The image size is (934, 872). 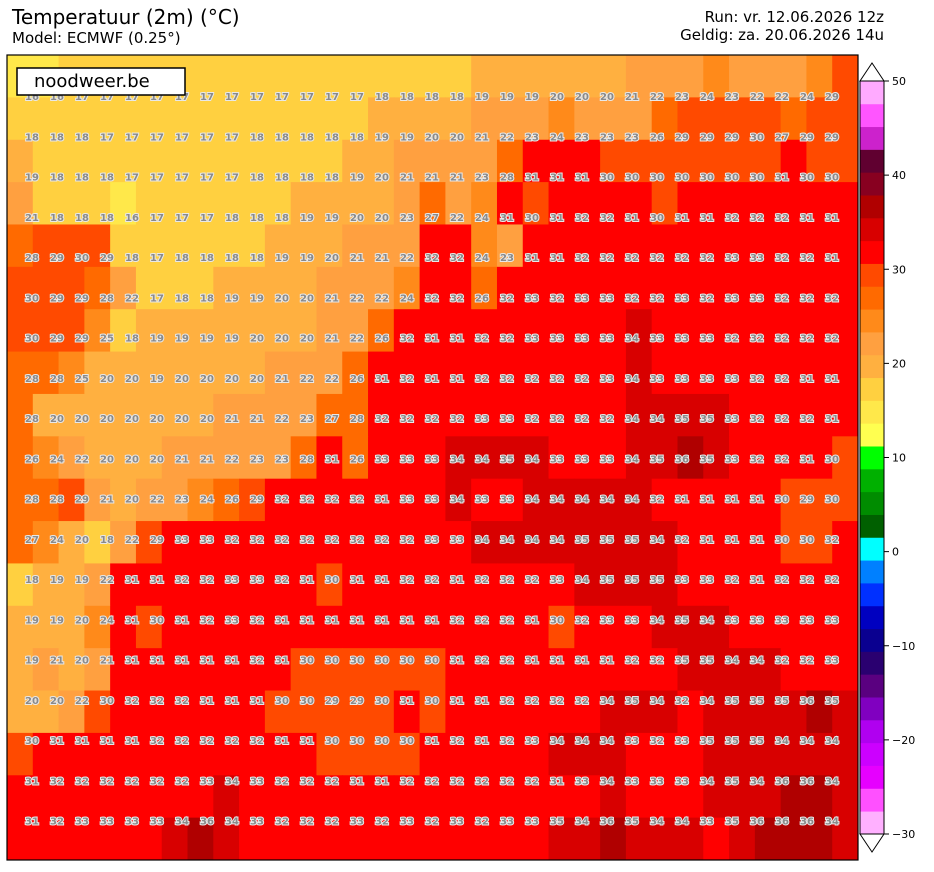 I want to click on temp-label: 22, so click(x=332, y=379).